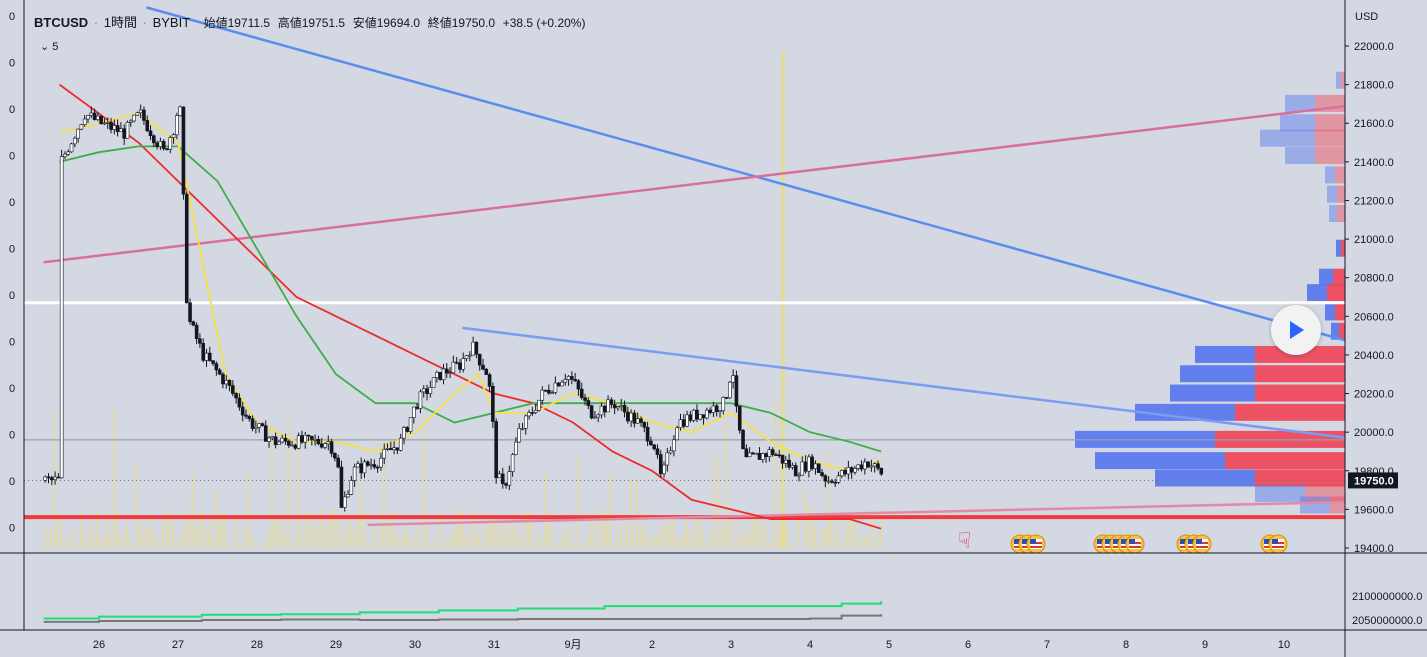 The height and width of the screenshot is (657, 1427). Describe the element at coordinates (1123, 541) in the screenshot. I see `event-markers: ☟` at that location.